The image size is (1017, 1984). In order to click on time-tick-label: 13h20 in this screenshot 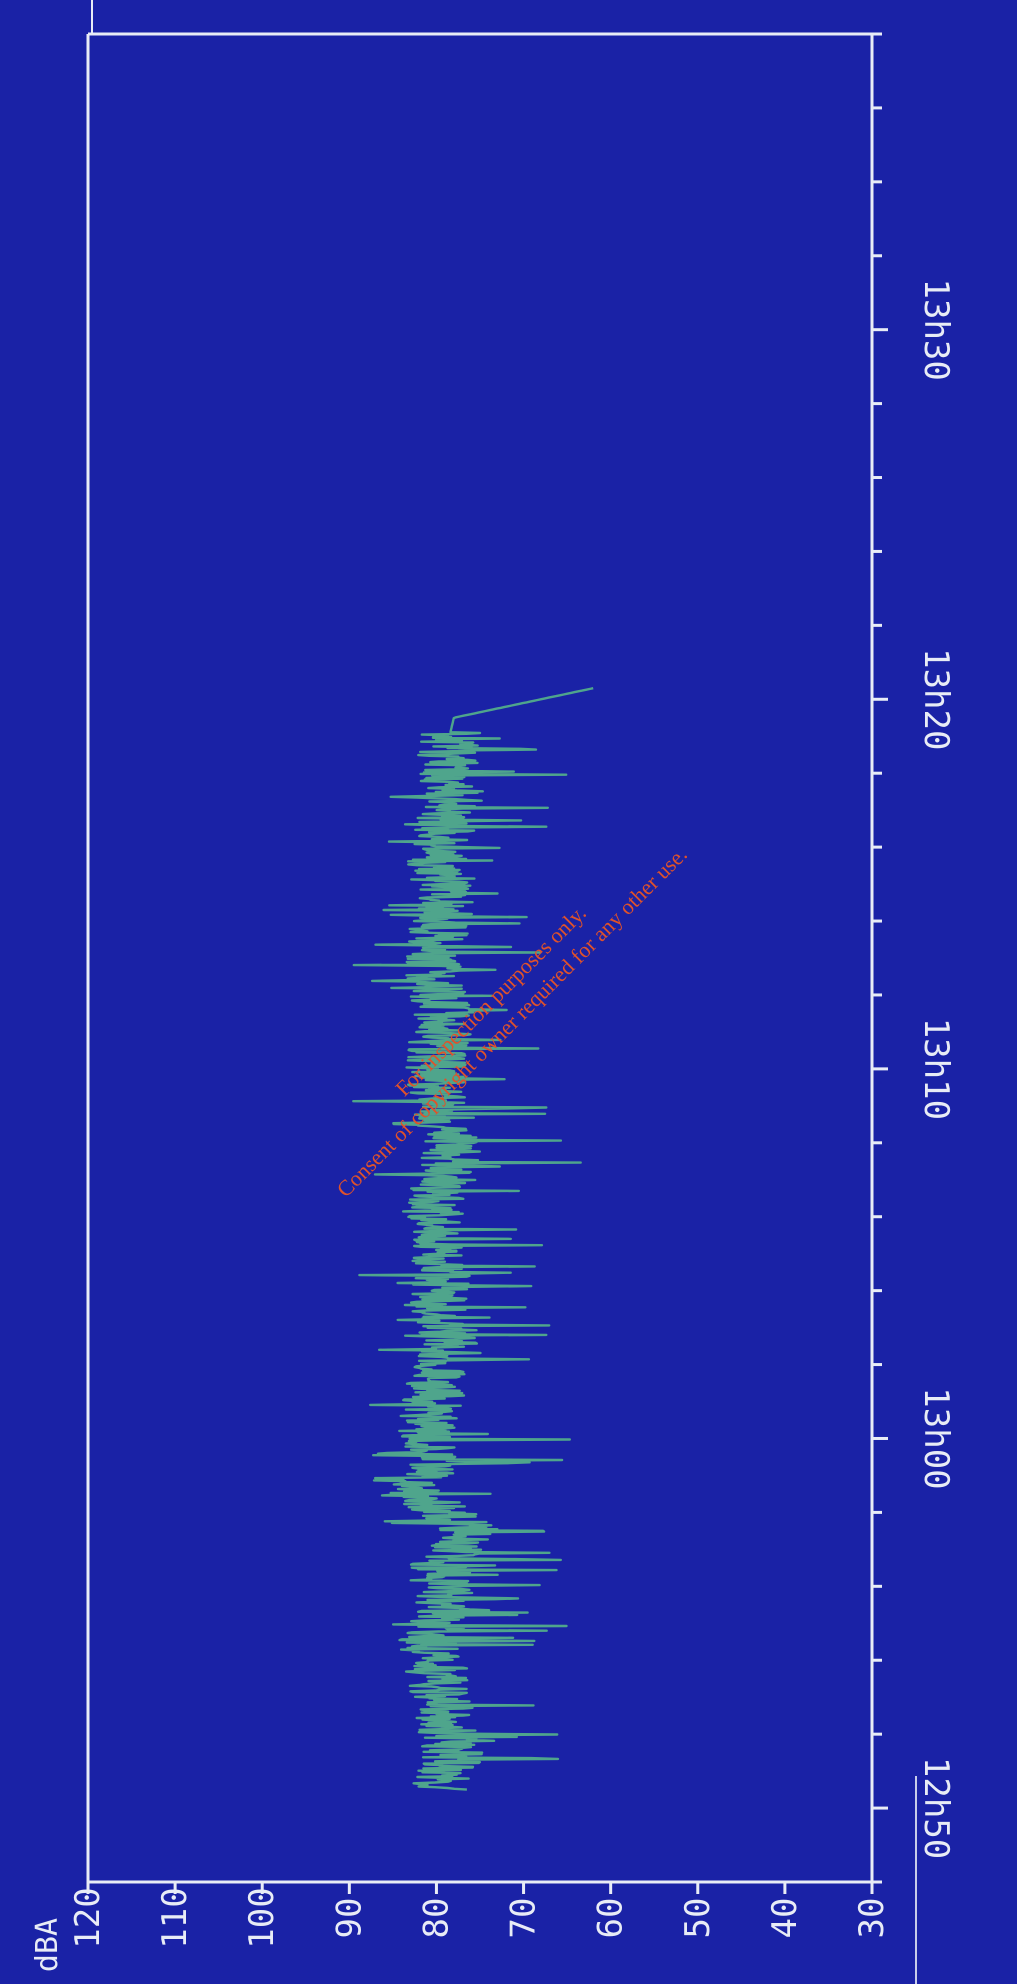, I will do `click(936, 699)`.